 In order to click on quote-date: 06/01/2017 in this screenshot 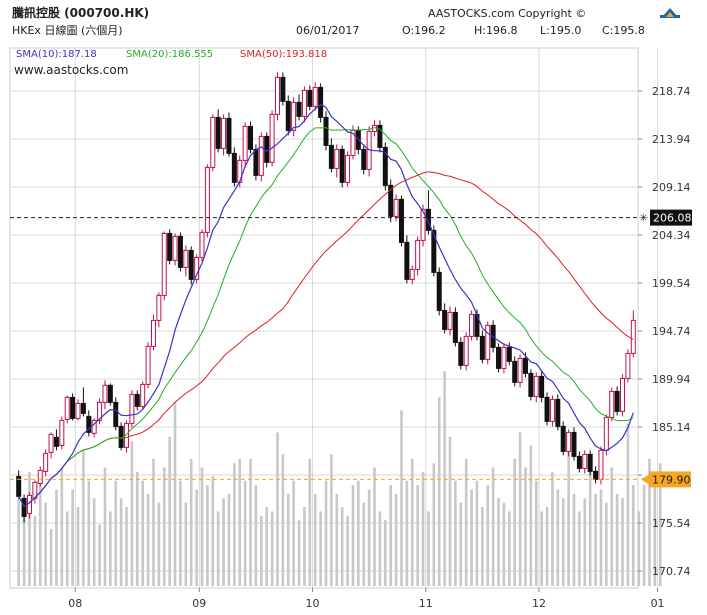, I will do `click(327, 30)`.